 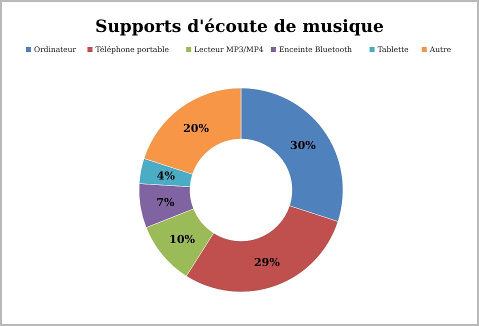 What do you see at coordinates (267, 262) in the screenshot?
I see `data-label: 29%` at bounding box center [267, 262].